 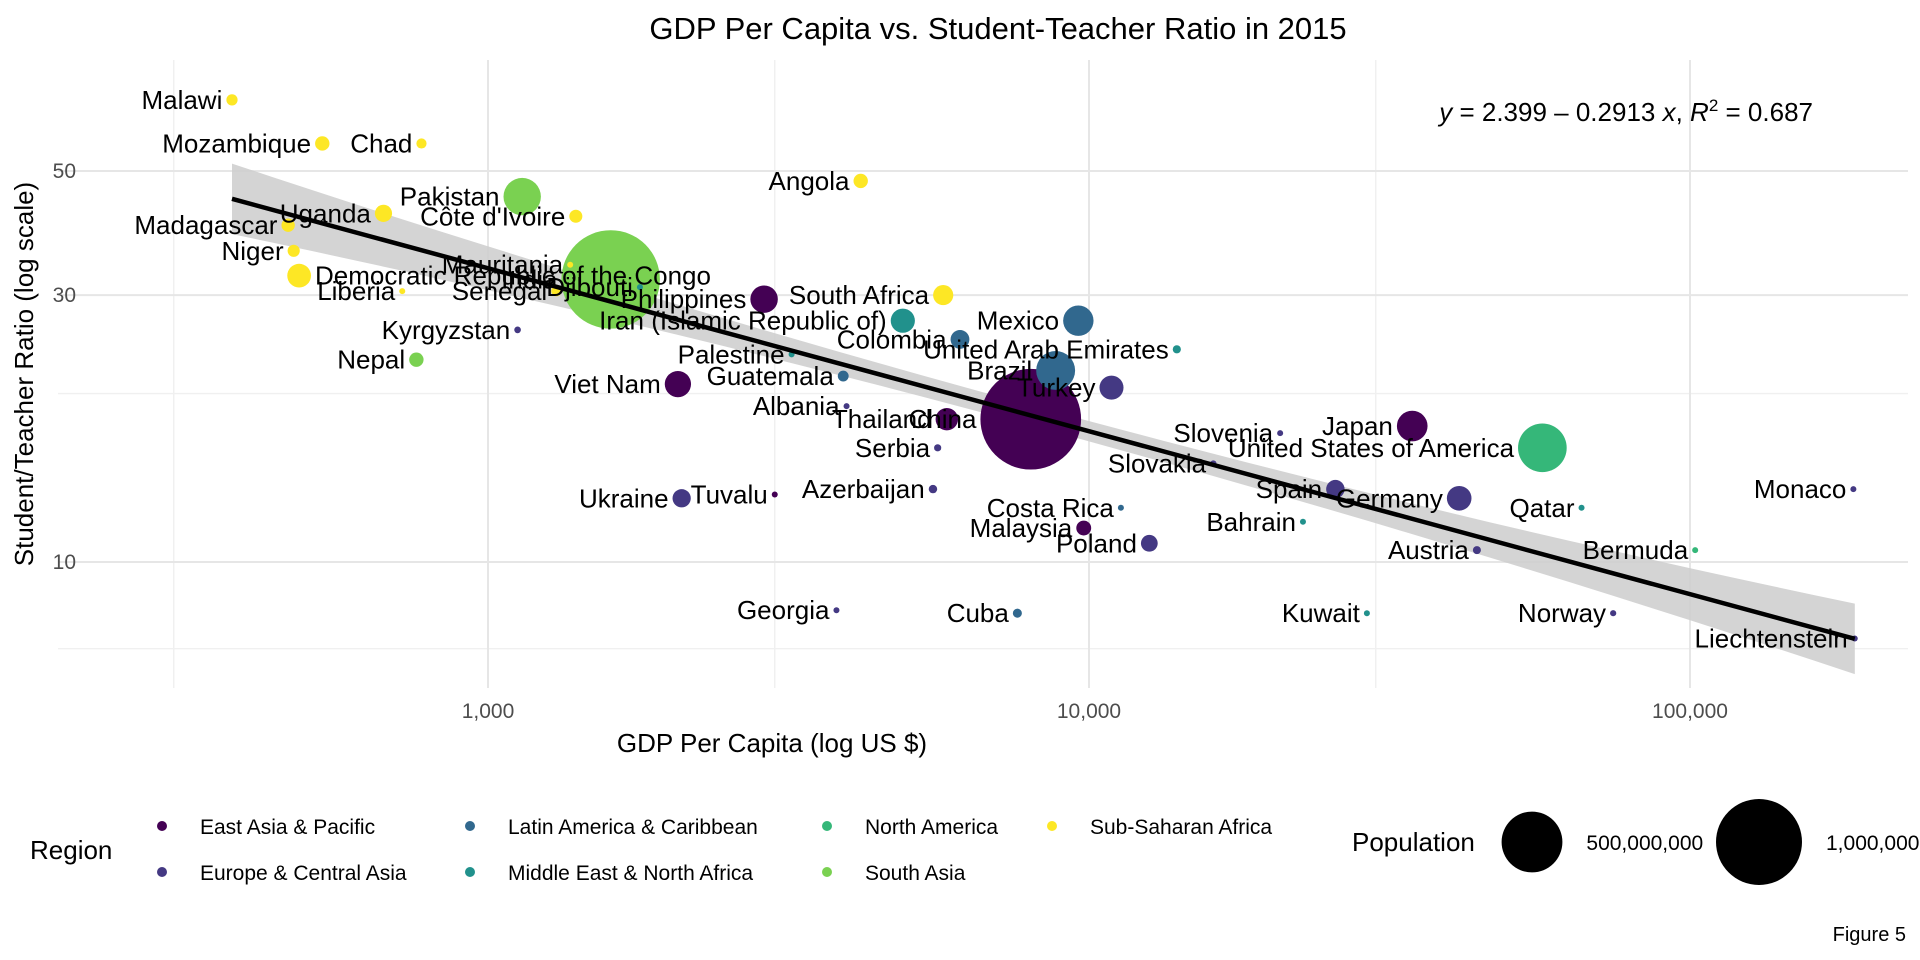 What do you see at coordinates (1021, 528) in the screenshot?
I see `country-label: Malaysia` at bounding box center [1021, 528].